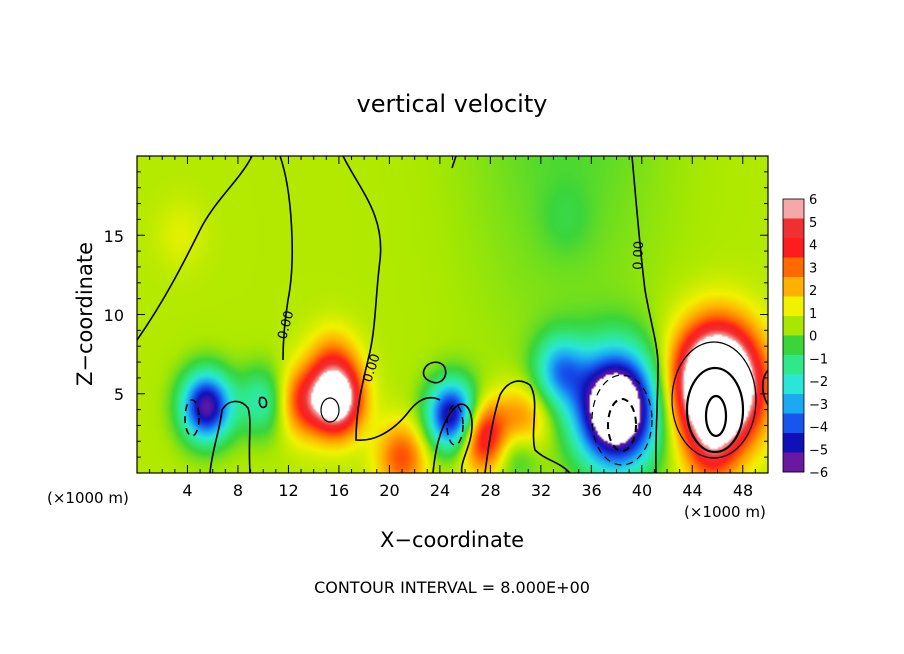 The image size is (904, 654). What do you see at coordinates (818, 359) in the screenshot?
I see `colorbar-tick-label: −1` at bounding box center [818, 359].